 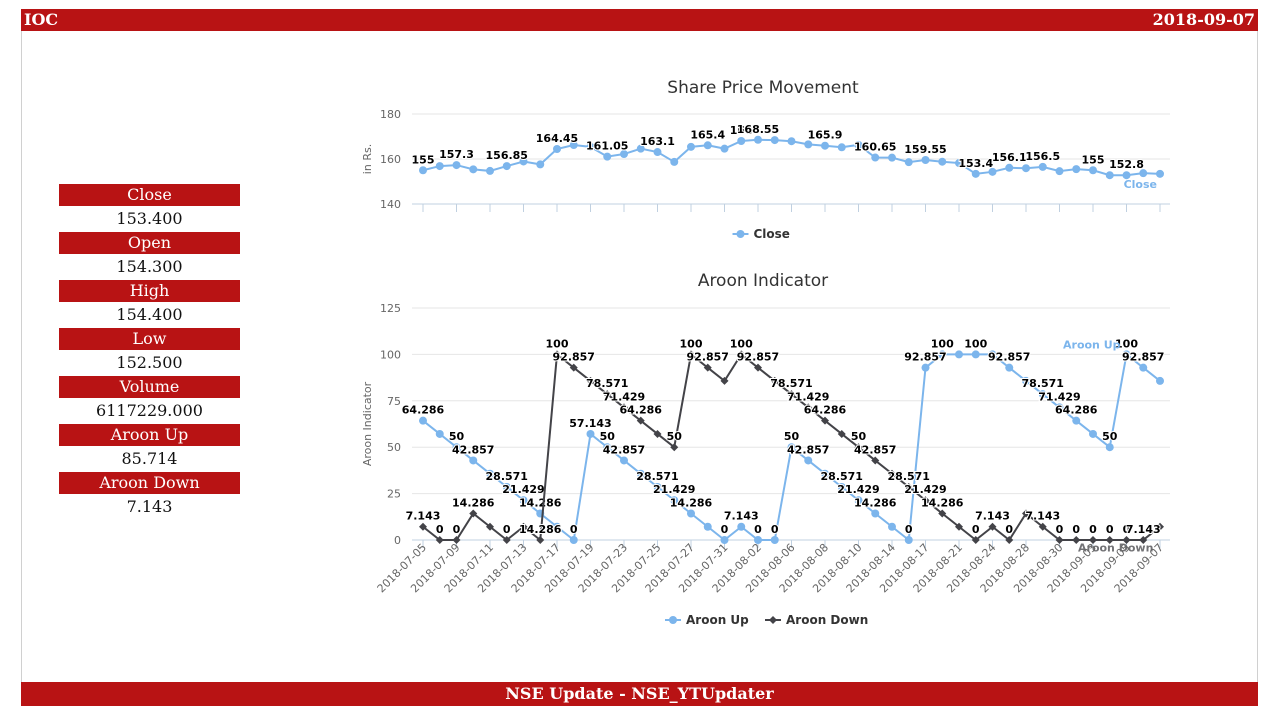 What do you see at coordinates (1110, 436) in the screenshot?
I see `data-label: 50` at bounding box center [1110, 436].